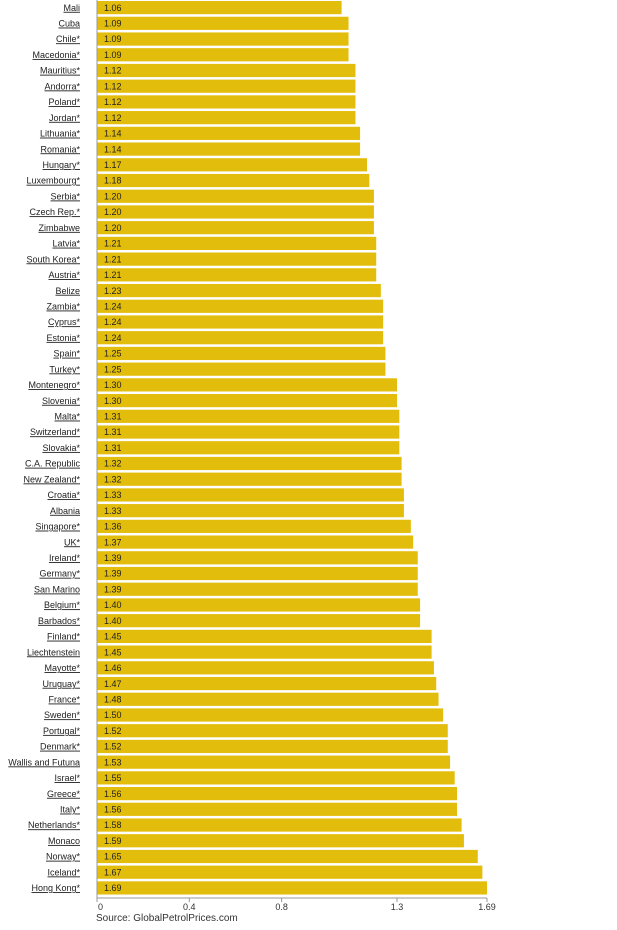 The image size is (617, 930). Describe the element at coordinates (59, 228) in the screenshot. I see `category-label: Zimbabwe` at that location.